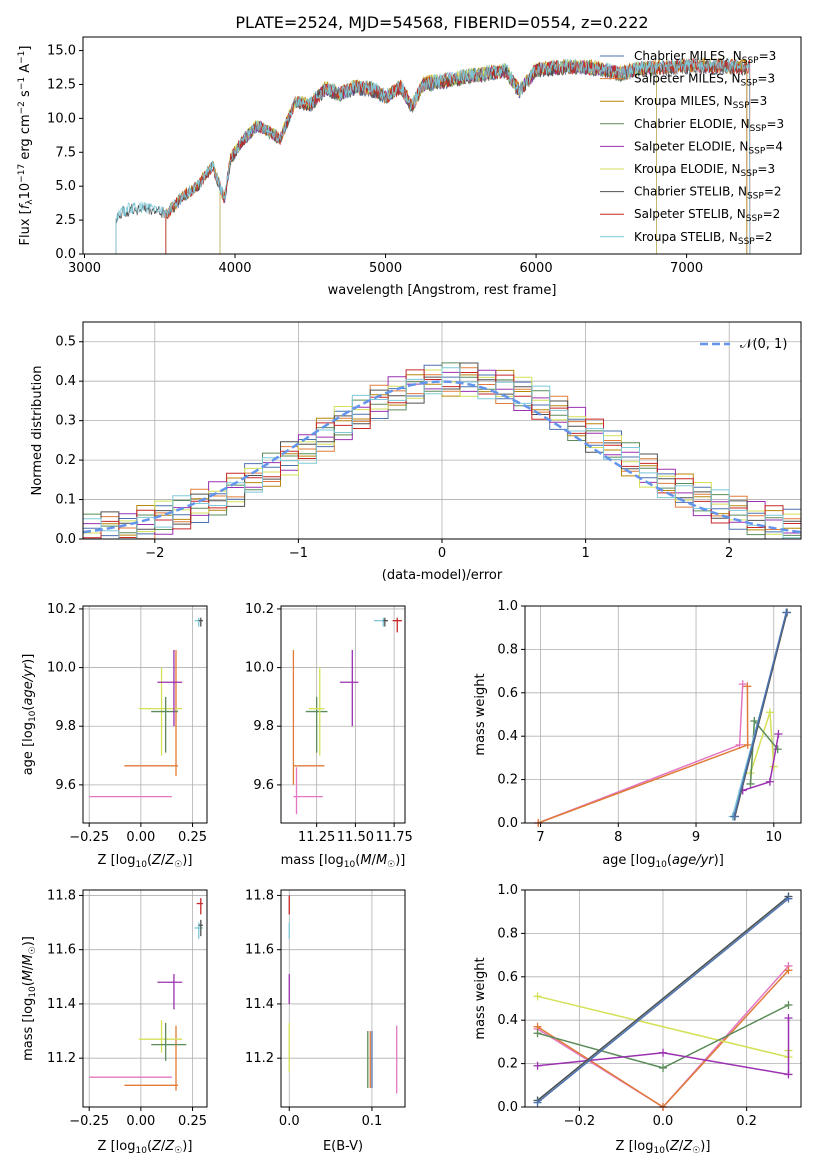 This screenshot has height=1170, width=819. What do you see at coordinates (580, 1121) in the screenshot?
I see `weight-vs-z-x-tick-label: −0.2` at bounding box center [580, 1121].